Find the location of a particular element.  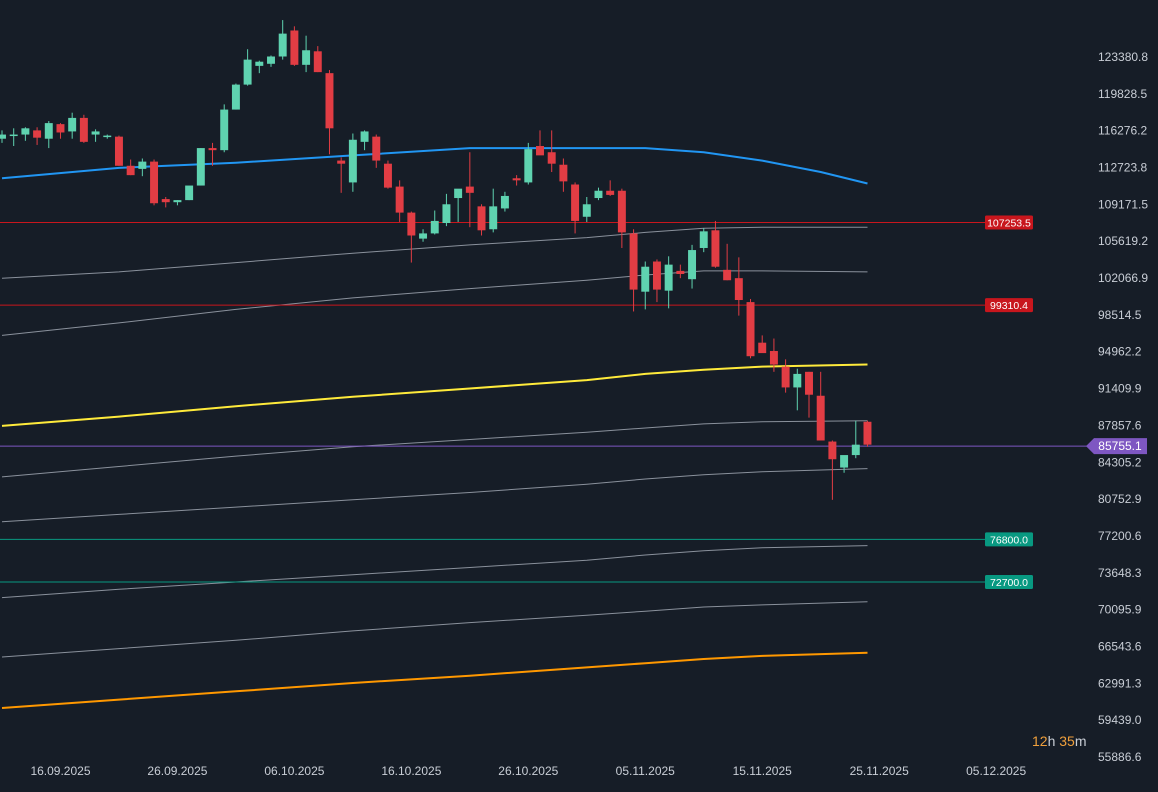

line-band-lower is located at coordinates (434, 572).